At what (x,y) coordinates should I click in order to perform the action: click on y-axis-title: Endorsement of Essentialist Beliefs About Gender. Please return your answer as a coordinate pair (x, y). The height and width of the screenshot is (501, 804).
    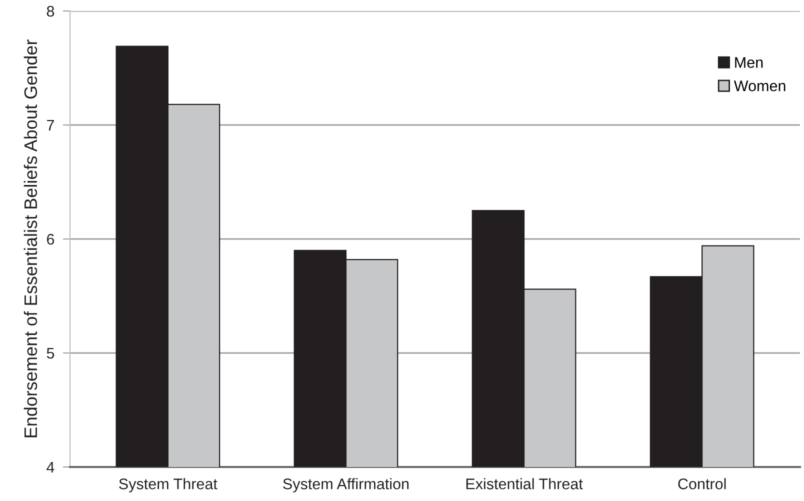
    Looking at the image, I should click on (31, 239).